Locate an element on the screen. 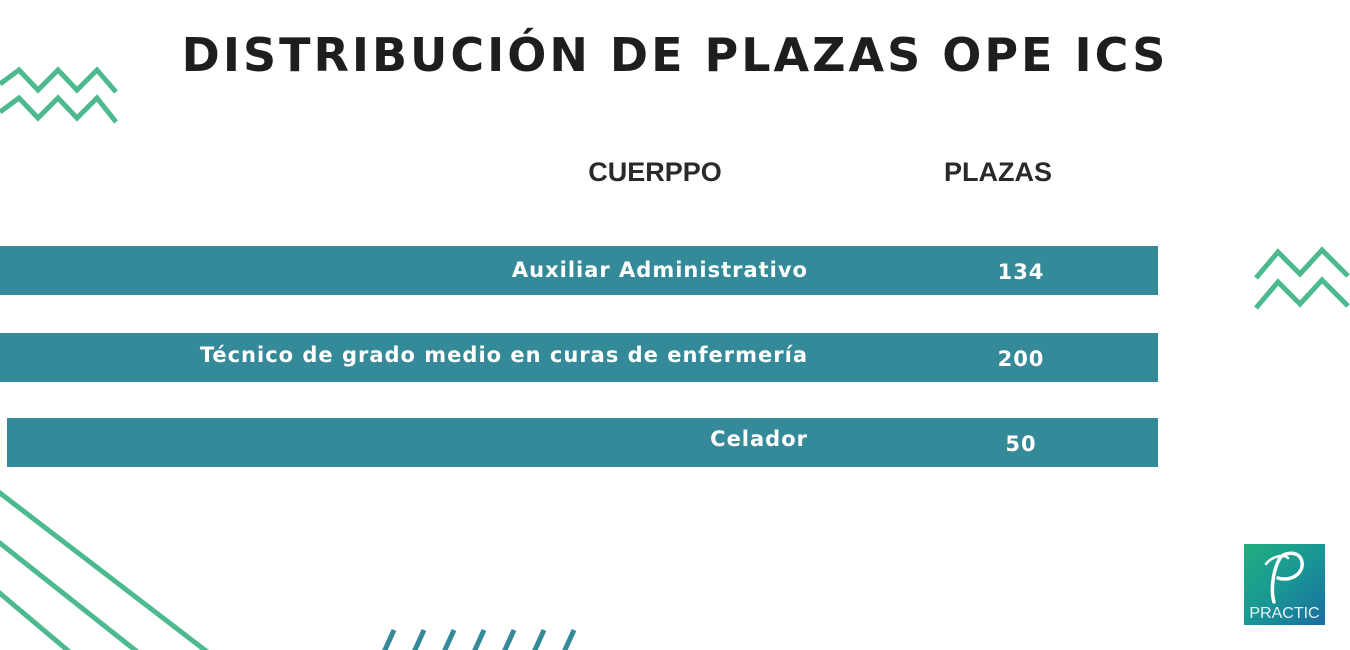 Image resolution: width=1350 pixels, height=650 pixels. row-plazas-value: 50 is located at coordinates (1021, 444).